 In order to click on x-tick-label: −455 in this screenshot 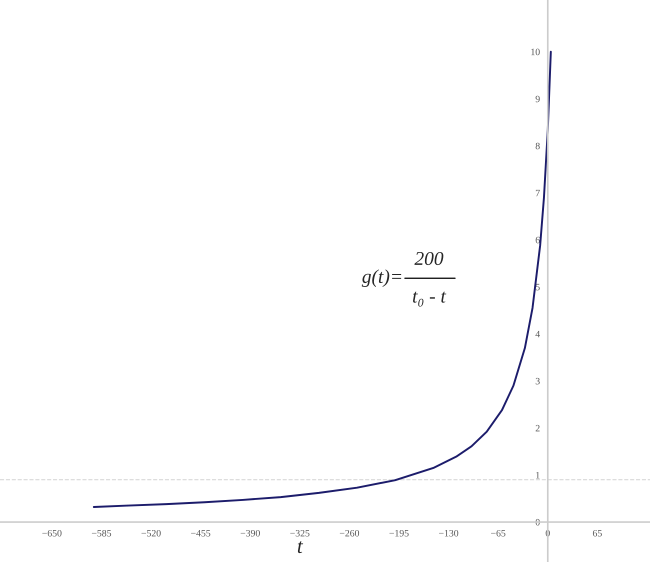, I will do `click(200, 533)`.